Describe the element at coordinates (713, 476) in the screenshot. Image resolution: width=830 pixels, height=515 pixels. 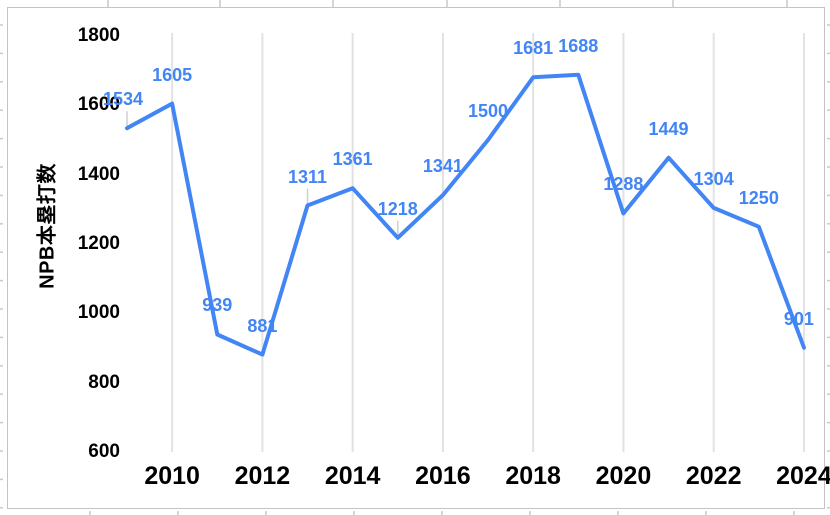
I see `x-tick-label: 2022` at that location.